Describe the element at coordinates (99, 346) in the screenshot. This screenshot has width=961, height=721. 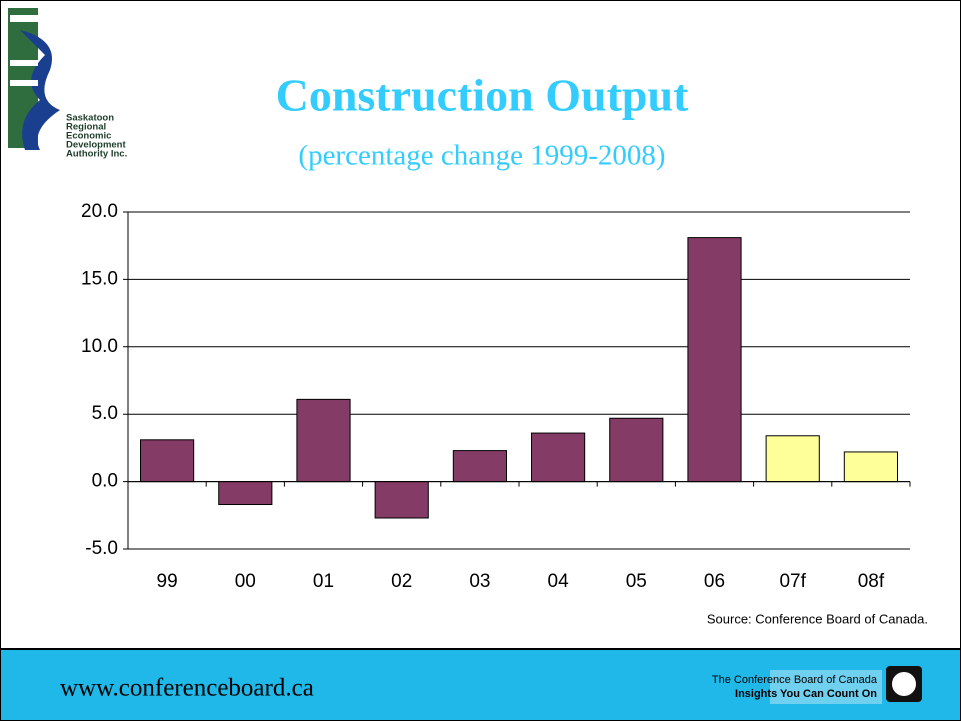
I see `y-tick-label: 10.0` at that location.